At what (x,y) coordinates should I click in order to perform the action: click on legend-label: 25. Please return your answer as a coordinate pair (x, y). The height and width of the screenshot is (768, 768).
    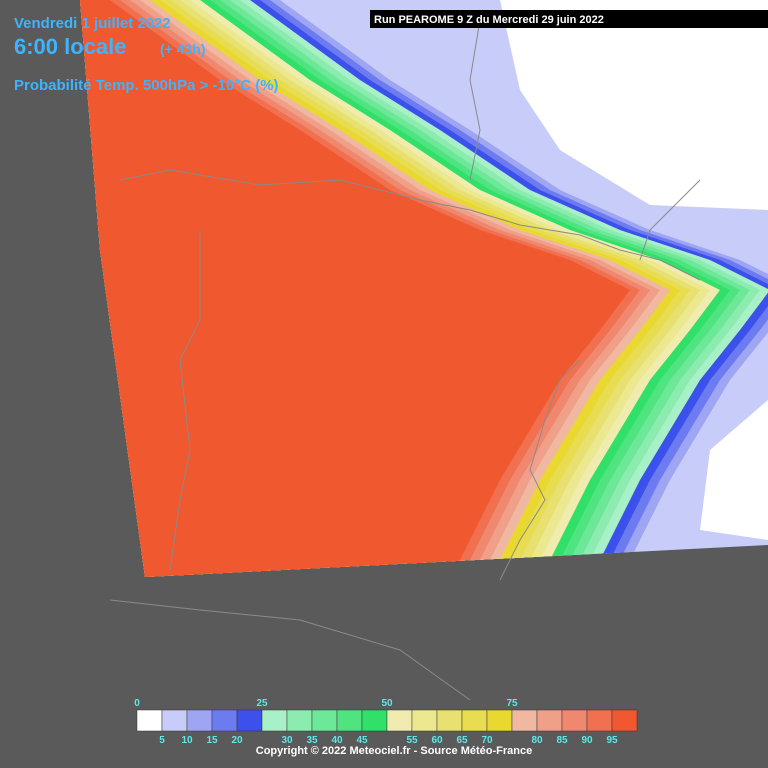
    Looking at the image, I should click on (262, 703).